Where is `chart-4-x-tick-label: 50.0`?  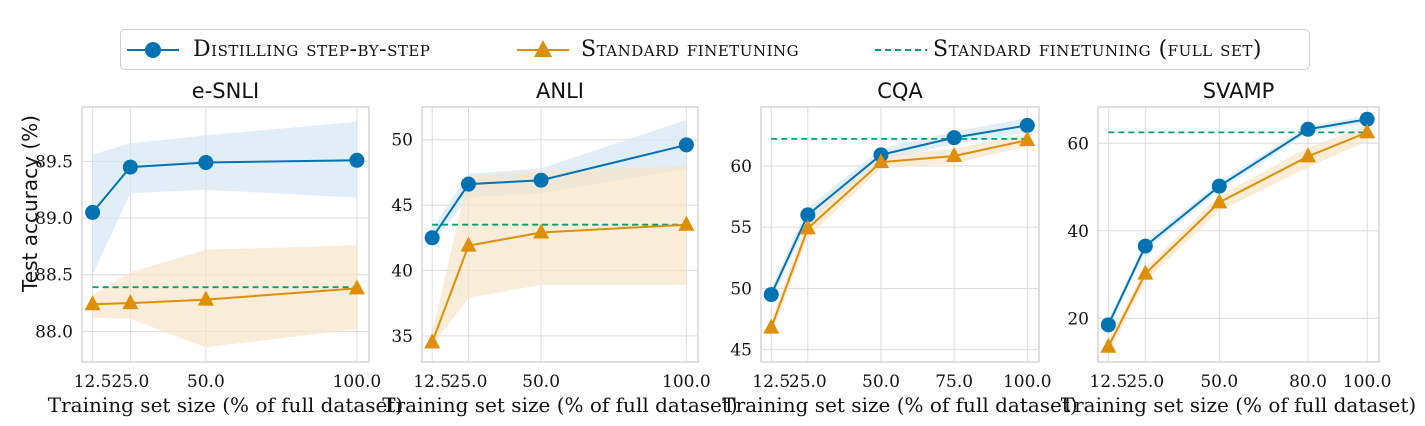 chart-4-x-tick-label: 50.0 is located at coordinates (1219, 382).